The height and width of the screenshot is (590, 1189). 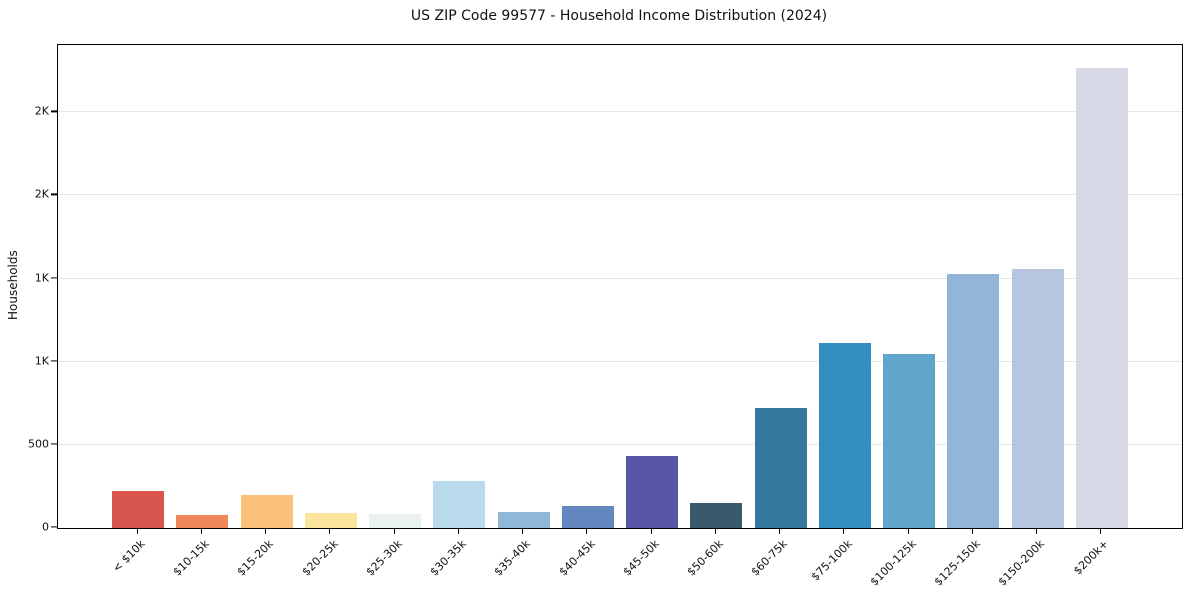 I want to click on y-tick-label: 500, so click(x=38, y=444).